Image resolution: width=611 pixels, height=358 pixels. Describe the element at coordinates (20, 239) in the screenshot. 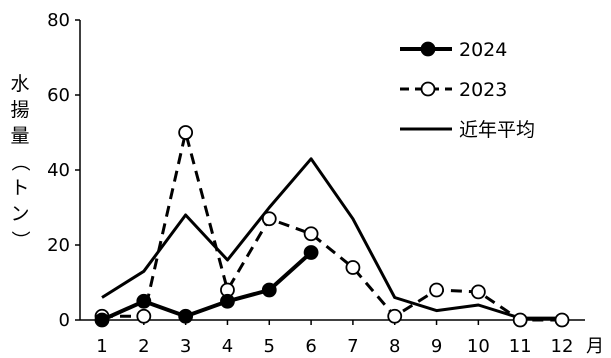

I see `y-axis-title-char: ）` at that location.